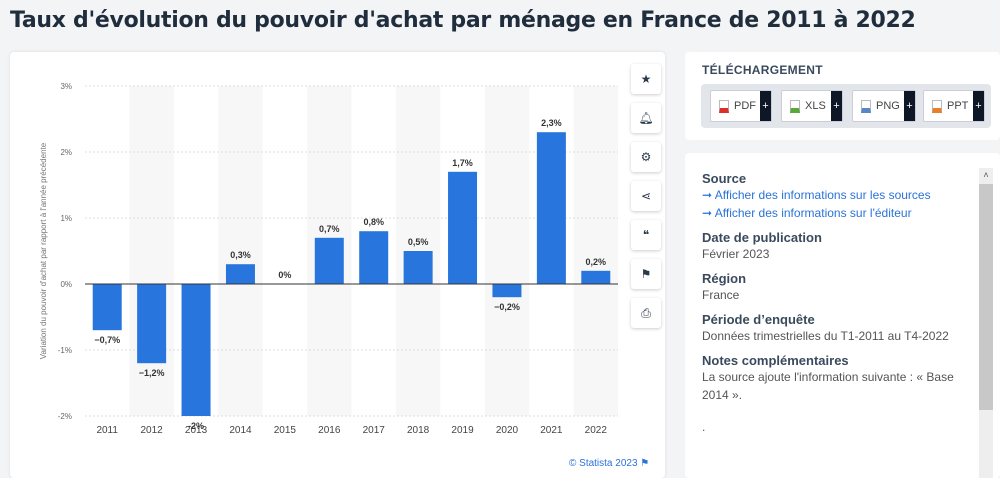 The image size is (1000, 478). What do you see at coordinates (418, 430) in the screenshot?
I see `x-tick-label: 2018` at bounding box center [418, 430].